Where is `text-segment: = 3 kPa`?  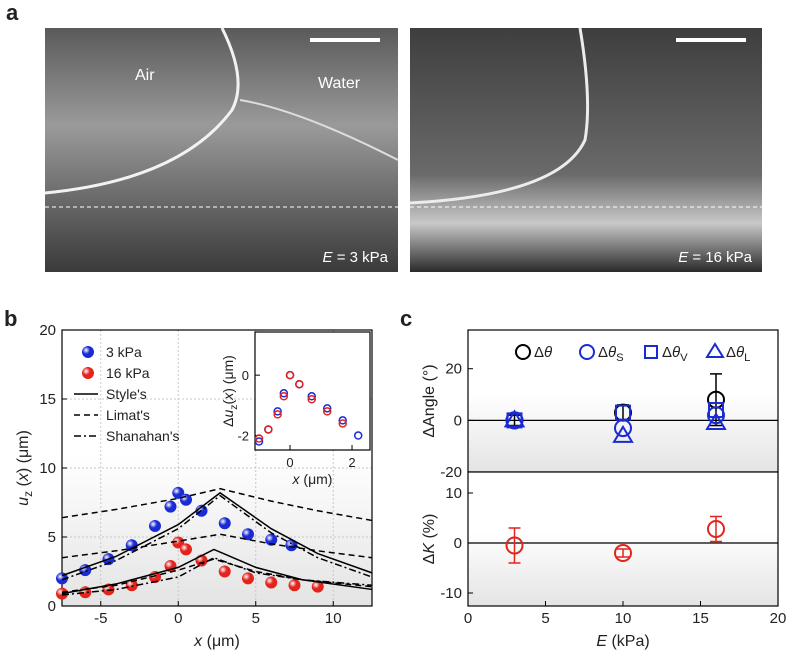 text-segment: = 3 kPa is located at coordinates (361, 257).